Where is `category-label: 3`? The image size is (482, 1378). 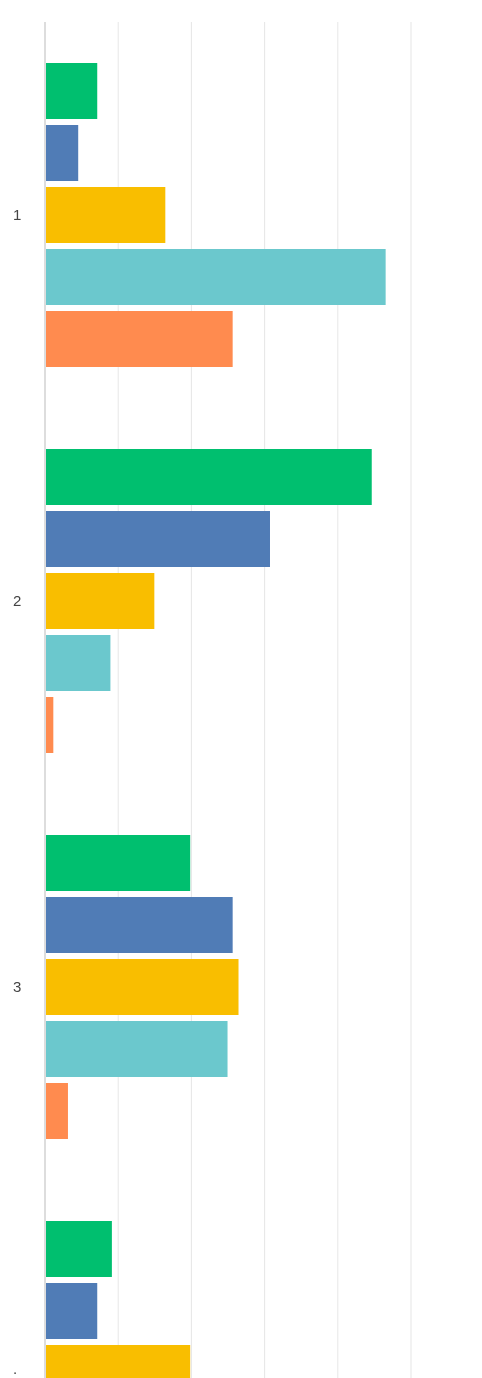 category-label: 3 is located at coordinates (17, 987).